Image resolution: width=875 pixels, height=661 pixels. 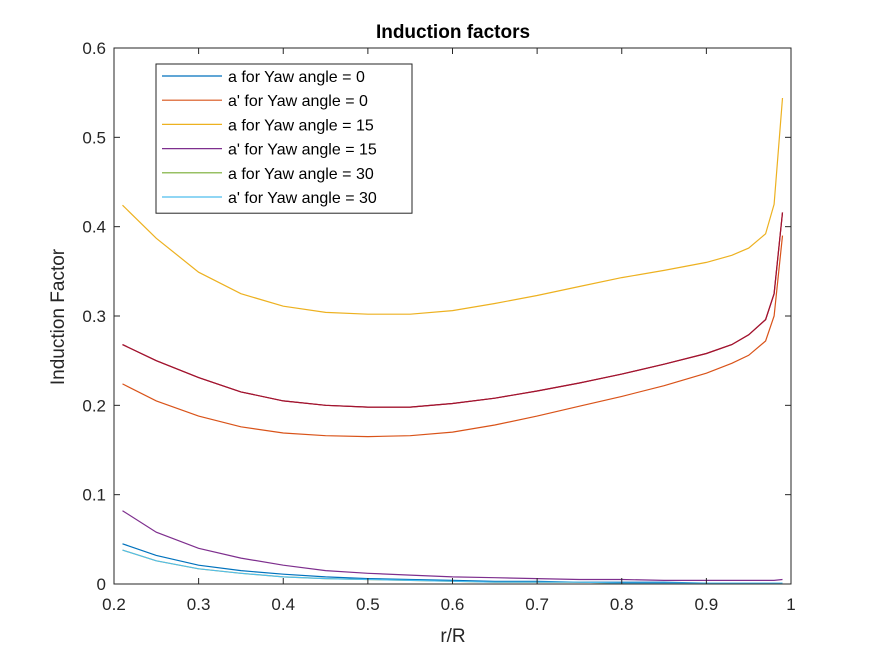 What do you see at coordinates (790, 604) in the screenshot?
I see `x-tick-label: 1` at bounding box center [790, 604].